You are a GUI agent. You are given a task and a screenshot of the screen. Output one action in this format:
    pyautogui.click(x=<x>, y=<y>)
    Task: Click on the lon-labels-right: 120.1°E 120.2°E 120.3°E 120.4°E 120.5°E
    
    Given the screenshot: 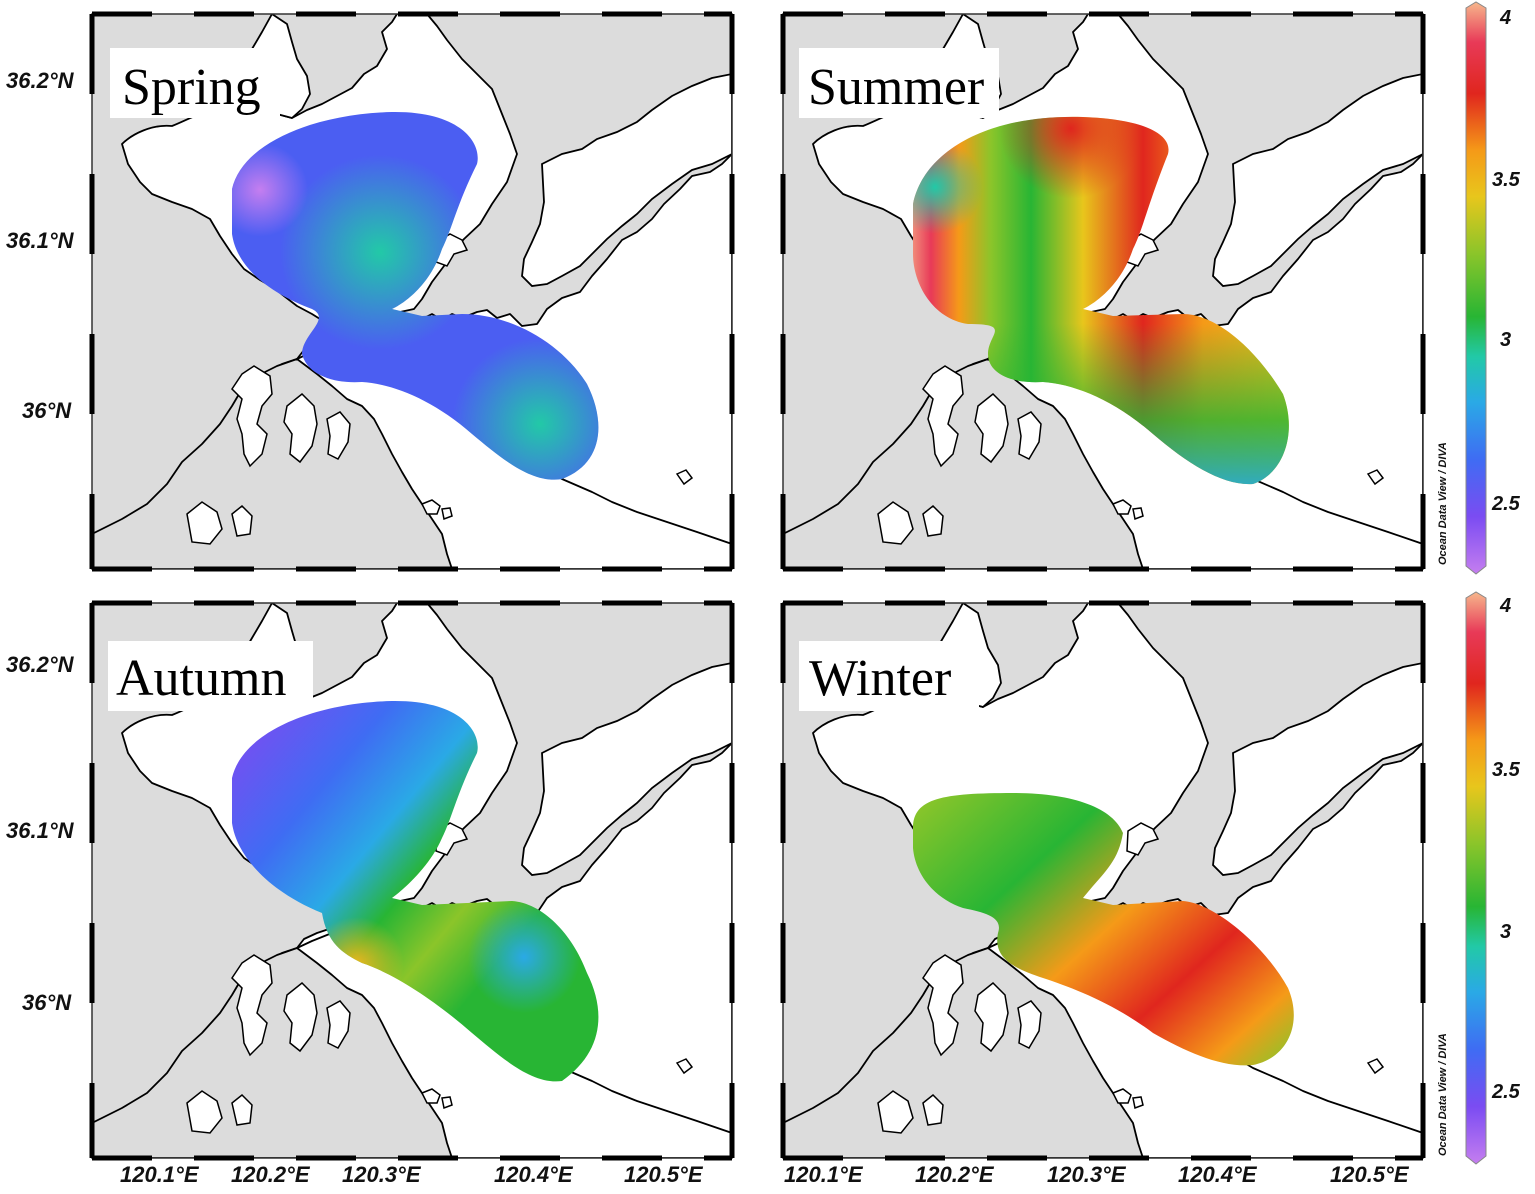 What is the action you would take?
    pyautogui.click(x=1097, y=1174)
    